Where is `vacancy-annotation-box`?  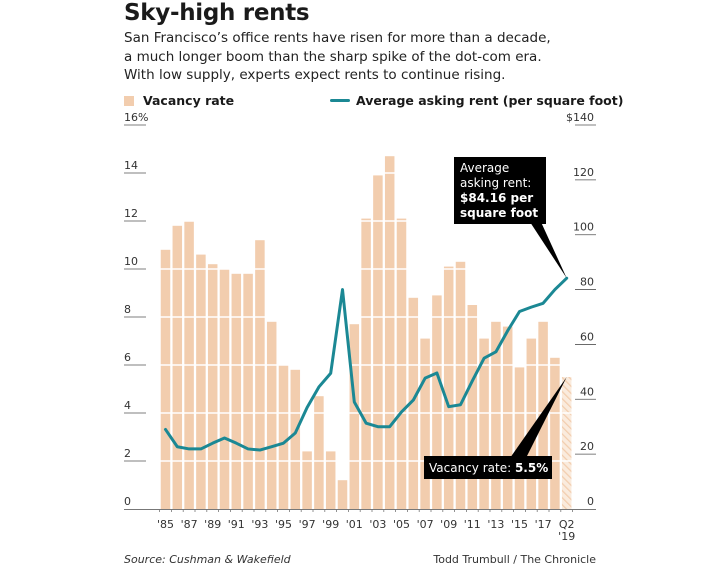
vacancy-annotation-box is located at coordinates (488, 467).